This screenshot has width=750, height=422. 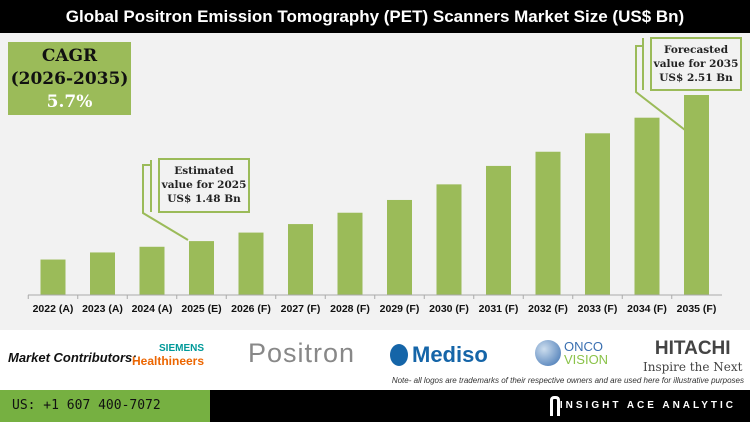 I want to click on x-tick-label: 2023 (A), so click(x=102, y=309).